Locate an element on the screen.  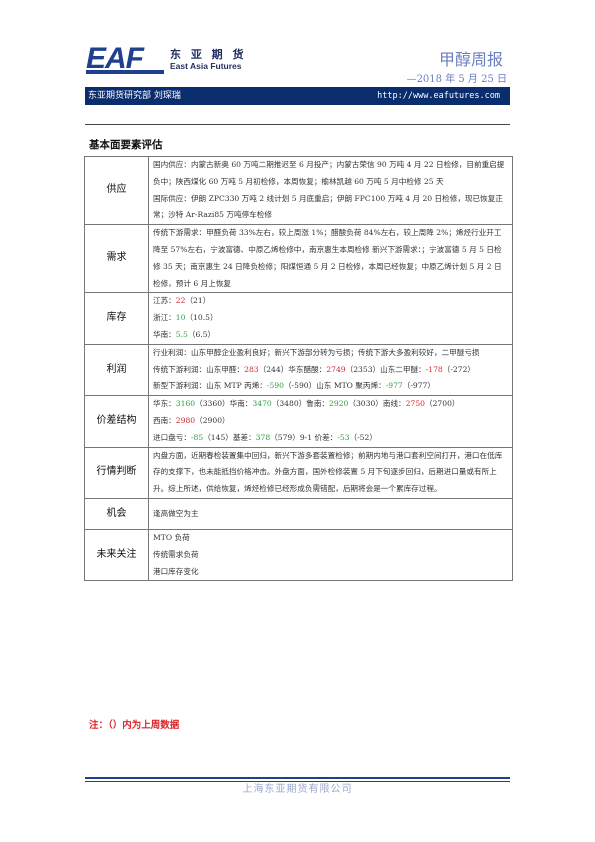
previous-value: （-52） is located at coordinates (363, 437).